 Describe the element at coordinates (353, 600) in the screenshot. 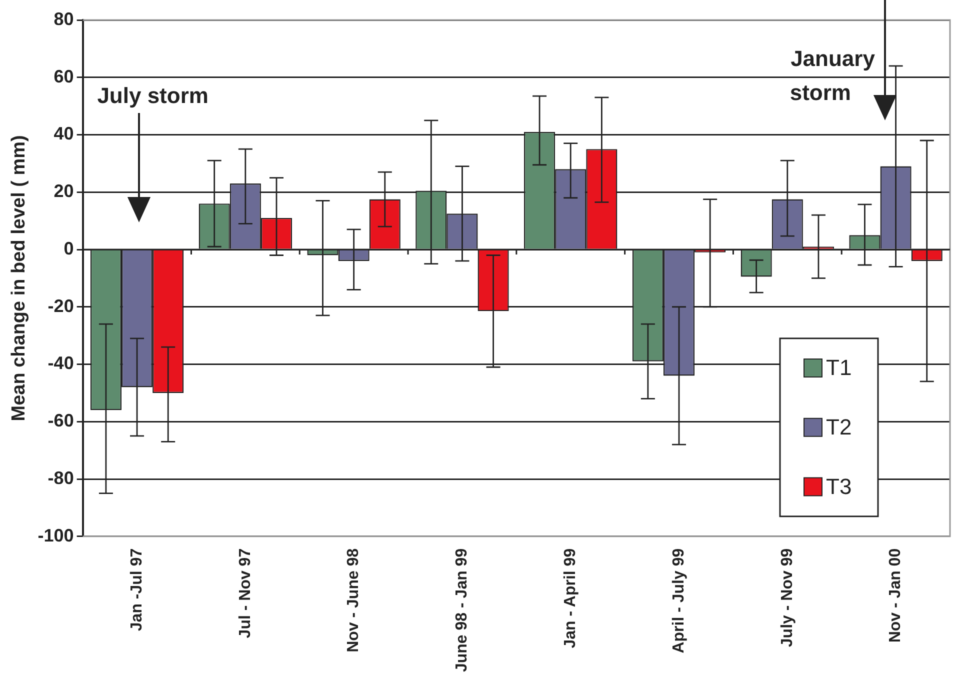

I see `x-tick-label: Nov - June 98` at that location.